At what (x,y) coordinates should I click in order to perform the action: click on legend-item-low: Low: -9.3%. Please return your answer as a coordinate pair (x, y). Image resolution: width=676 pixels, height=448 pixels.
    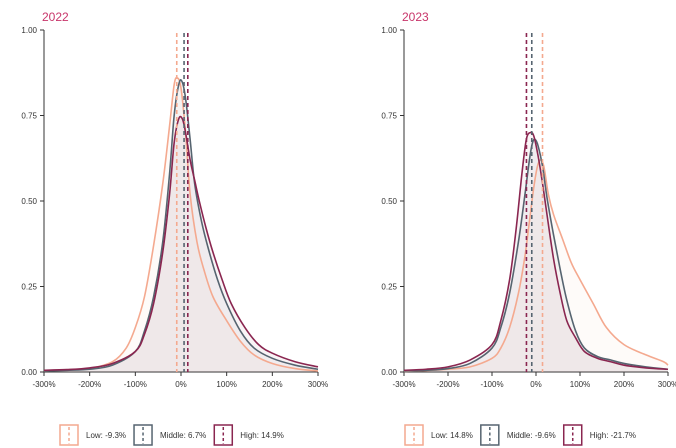
    Looking at the image, I should click on (92, 435).